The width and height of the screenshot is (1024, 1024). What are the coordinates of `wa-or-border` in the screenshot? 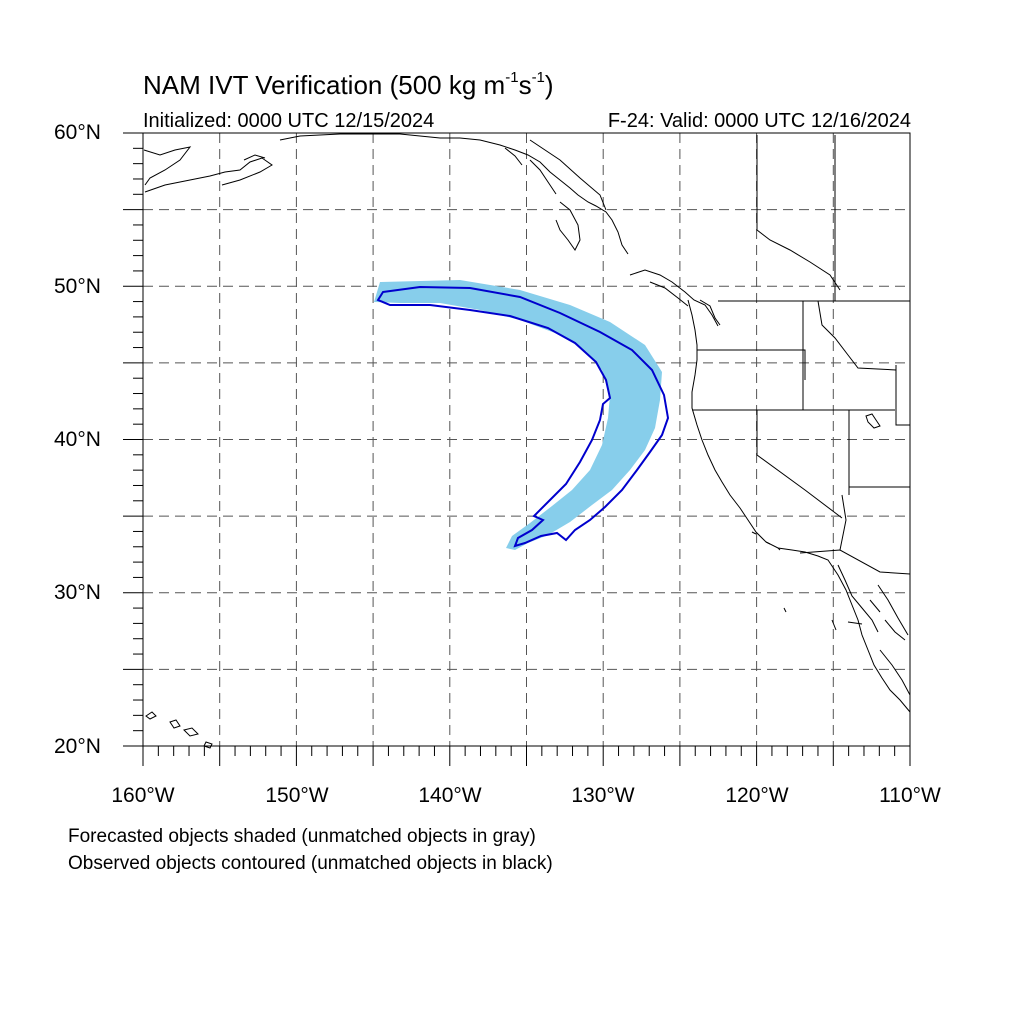 It's located at (751, 364).